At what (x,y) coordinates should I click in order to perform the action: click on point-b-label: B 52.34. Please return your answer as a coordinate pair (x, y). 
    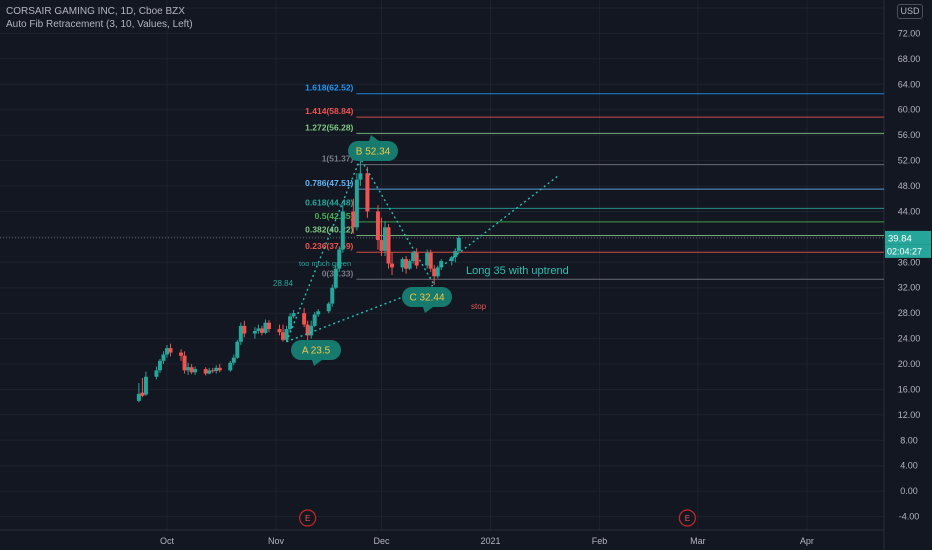
    Looking at the image, I should click on (373, 148).